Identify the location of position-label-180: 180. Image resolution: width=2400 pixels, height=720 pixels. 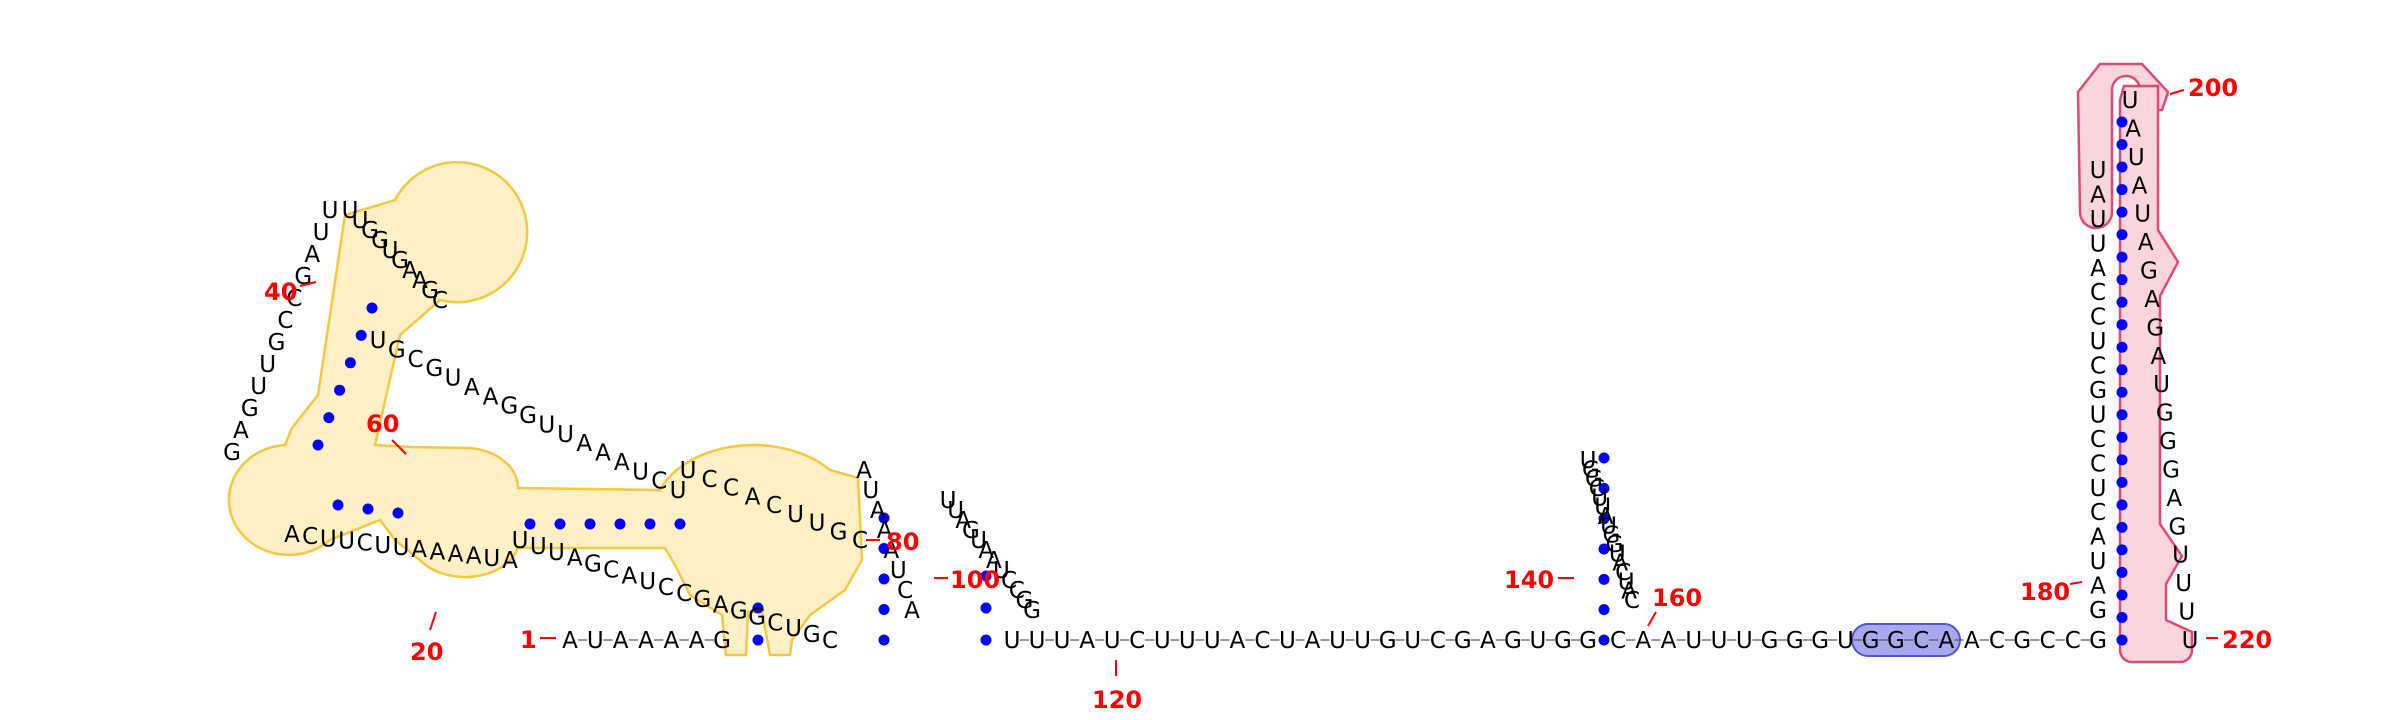
(2045, 592).